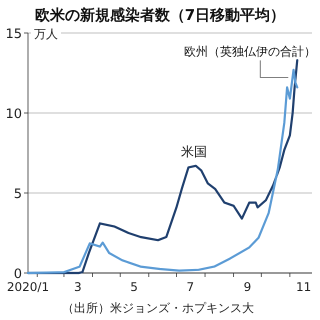 The width and height of the screenshot is (320, 320). I want to click on y-tick-label: 10, so click(13, 114).